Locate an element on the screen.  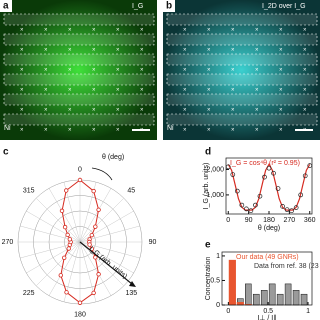
y-axis-label: I_G (arb. units) is located at coordinates (206, 186).